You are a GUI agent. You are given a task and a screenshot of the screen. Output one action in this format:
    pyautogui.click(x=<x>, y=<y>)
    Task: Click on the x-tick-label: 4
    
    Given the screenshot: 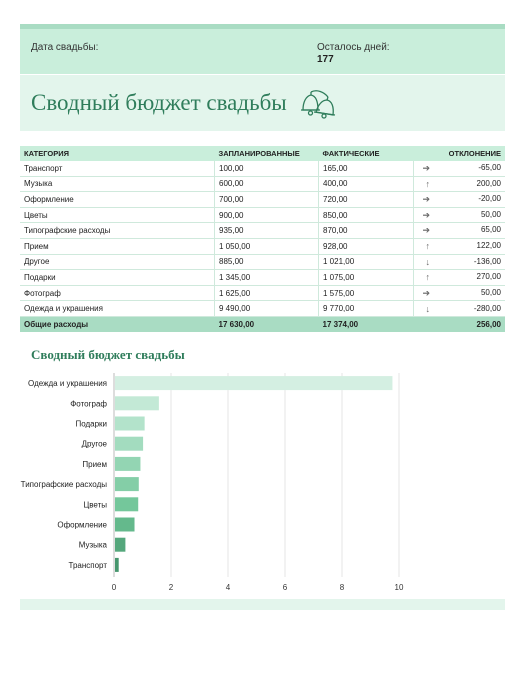 What is the action you would take?
    pyautogui.click(x=228, y=587)
    